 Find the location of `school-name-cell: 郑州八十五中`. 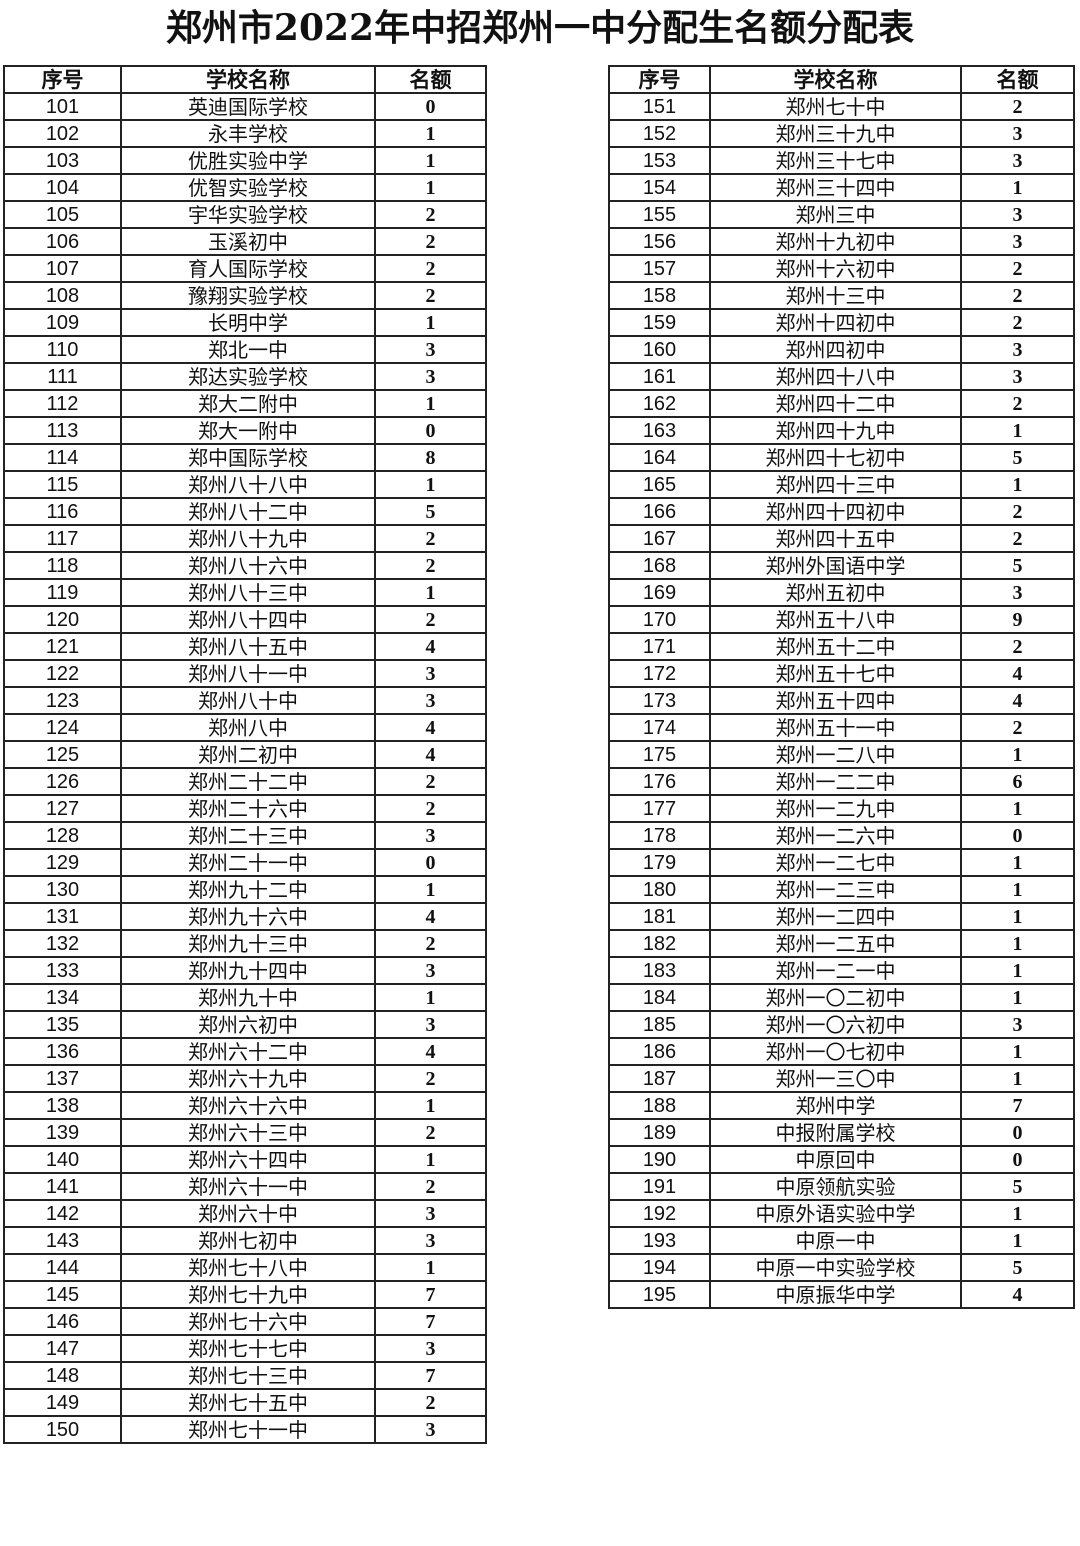

school-name-cell: 郑州八十五中 is located at coordinates (248, 646).